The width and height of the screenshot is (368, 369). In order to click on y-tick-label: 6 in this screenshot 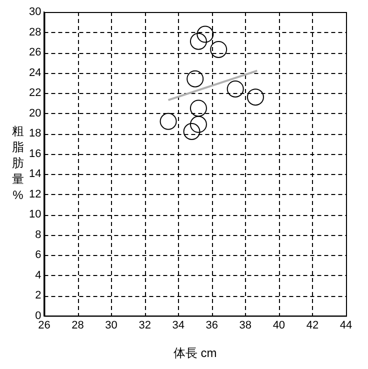, I will do `click(38, 255)`.